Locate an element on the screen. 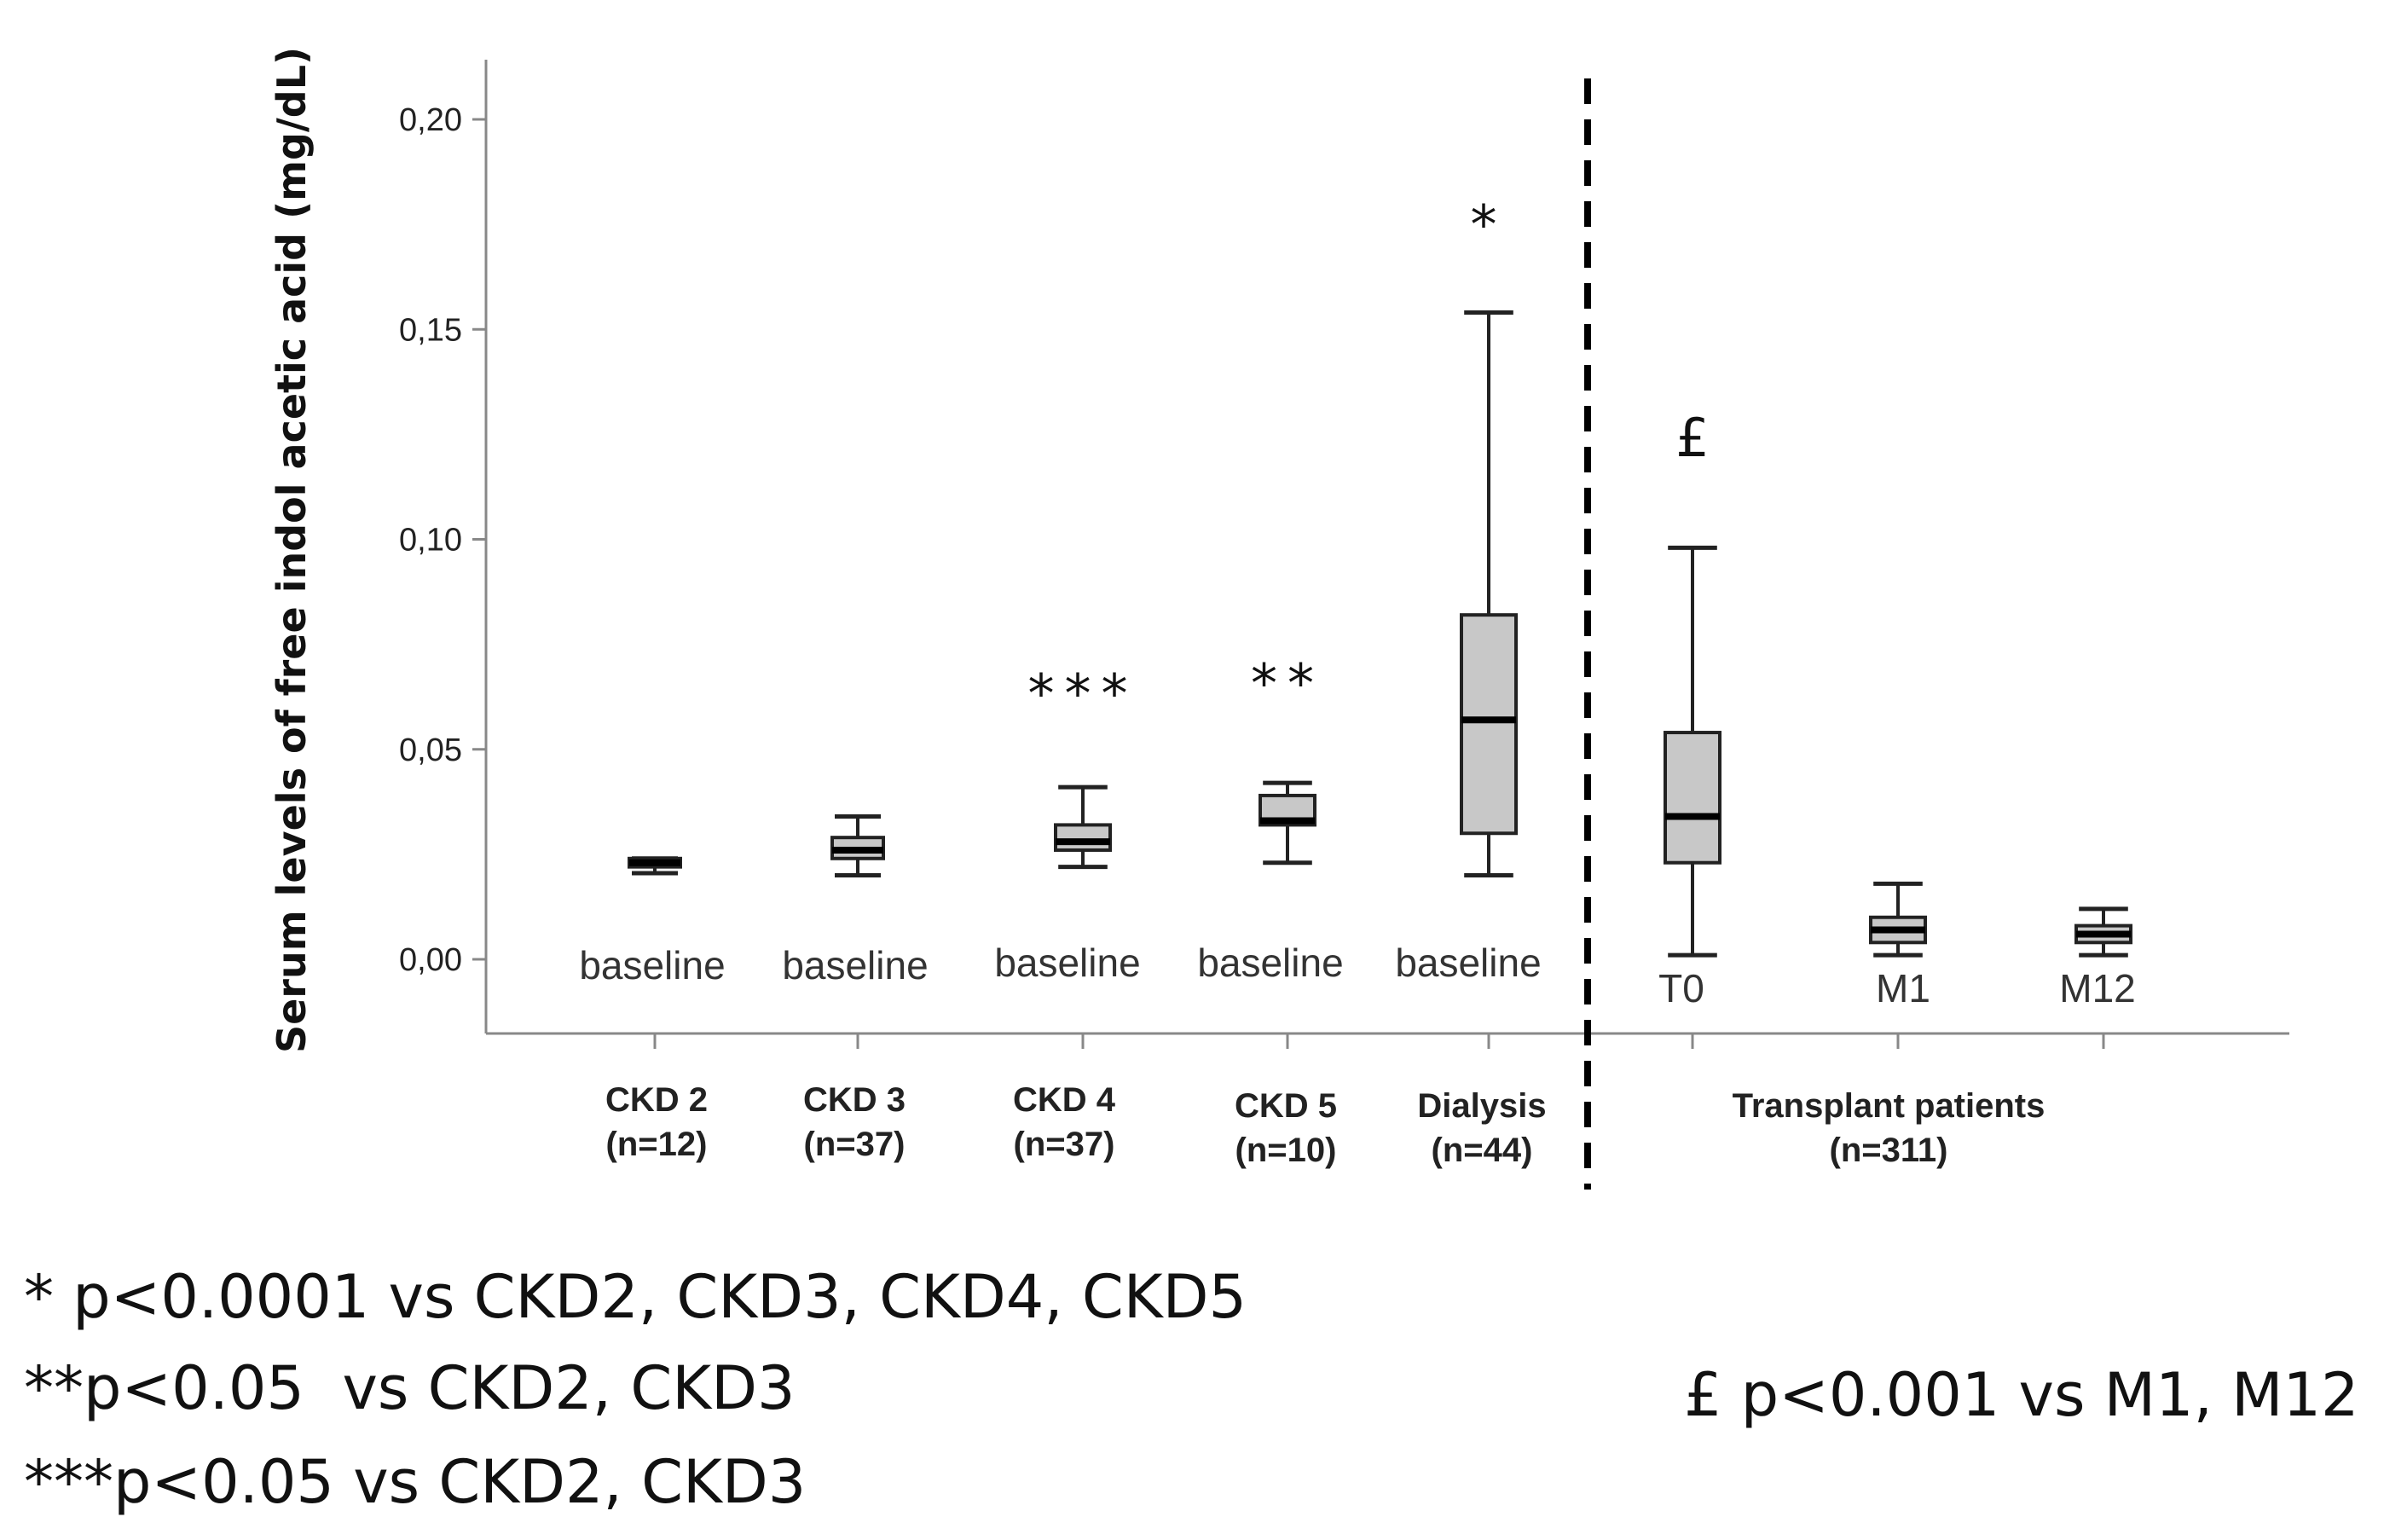  significance-marker: *** is located at coordinates (1083, 694).